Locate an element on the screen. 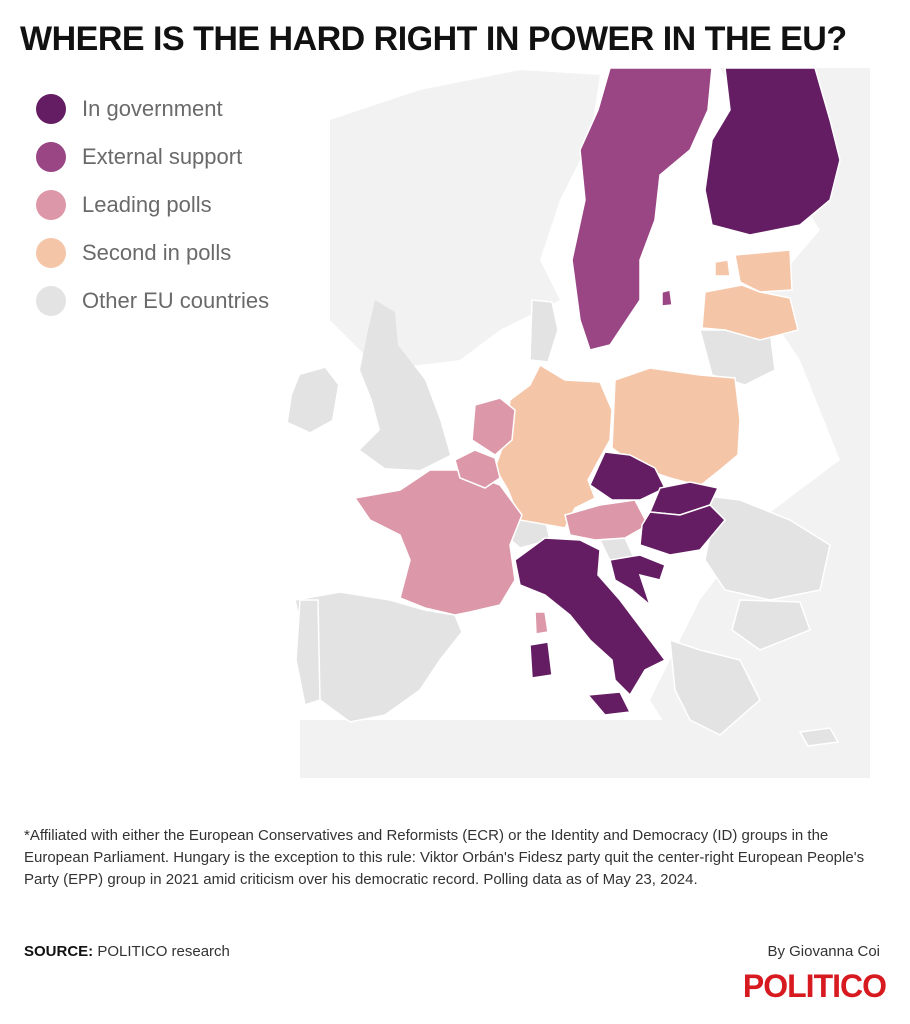  legend-item: Leading polls is located at coordinates (152, 205).